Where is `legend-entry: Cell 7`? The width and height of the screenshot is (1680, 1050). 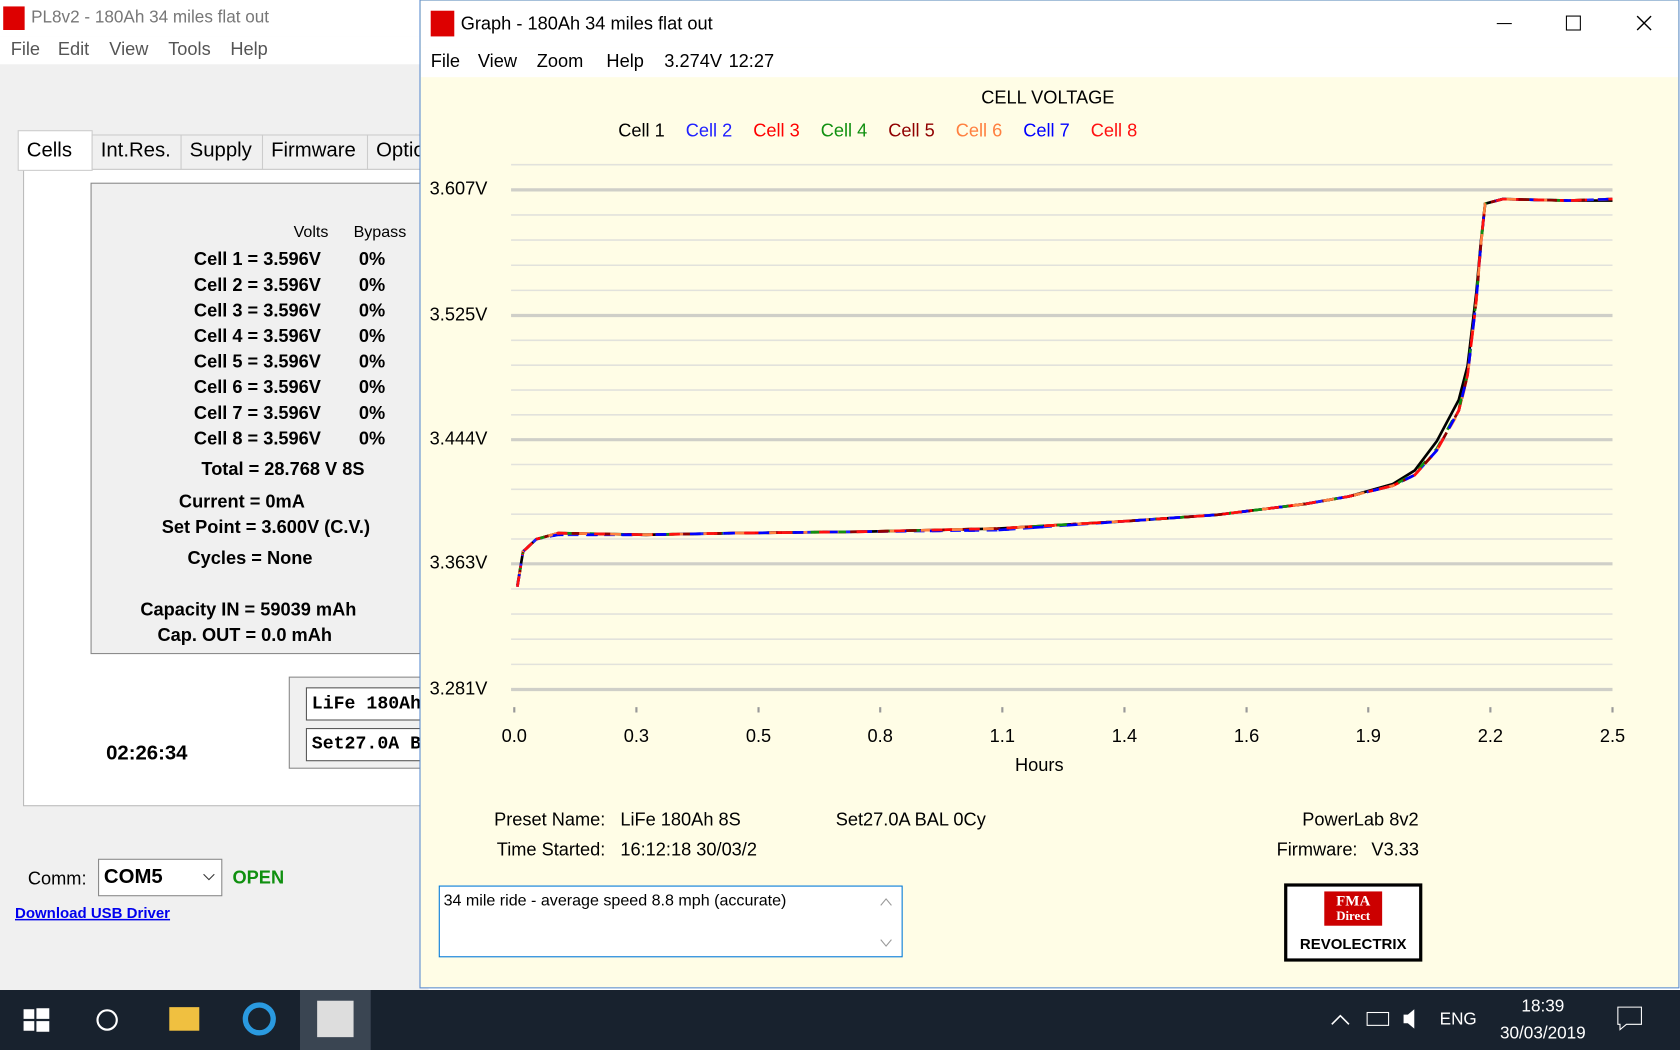 legend-entry: Cell 7 is located at coordinates (1046, 131).